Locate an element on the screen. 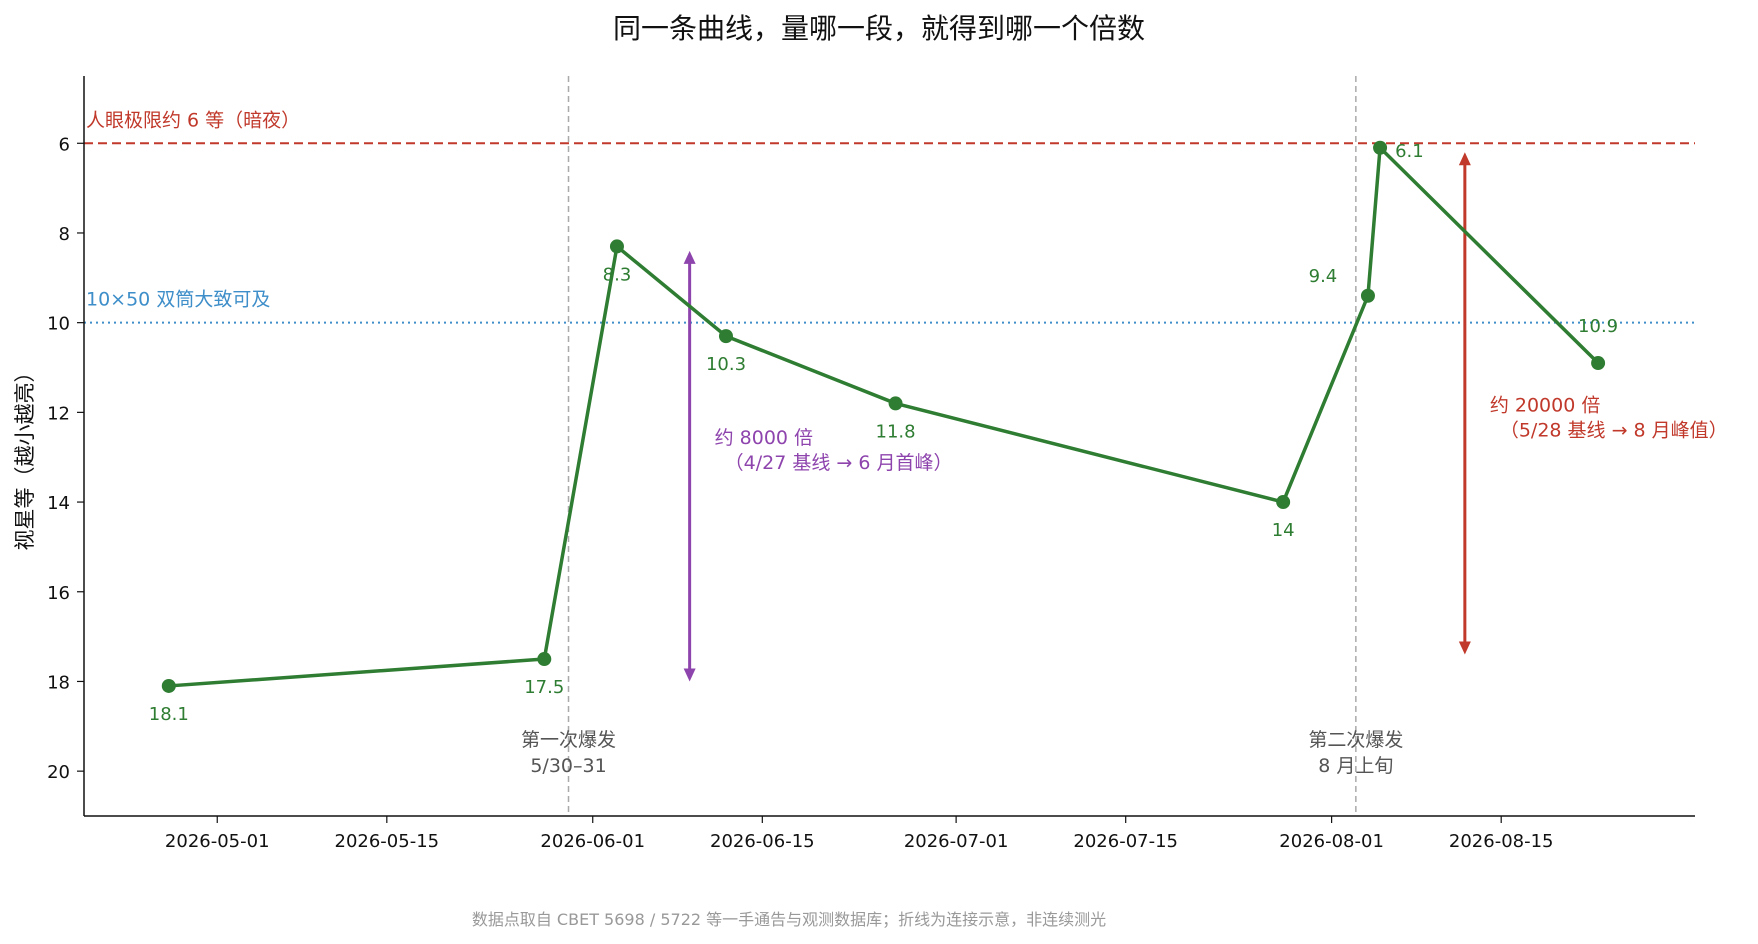 This screenshot has height=944, width=1758. x-tick-label: 2026-05-01 is located at coordinates (217, 841).